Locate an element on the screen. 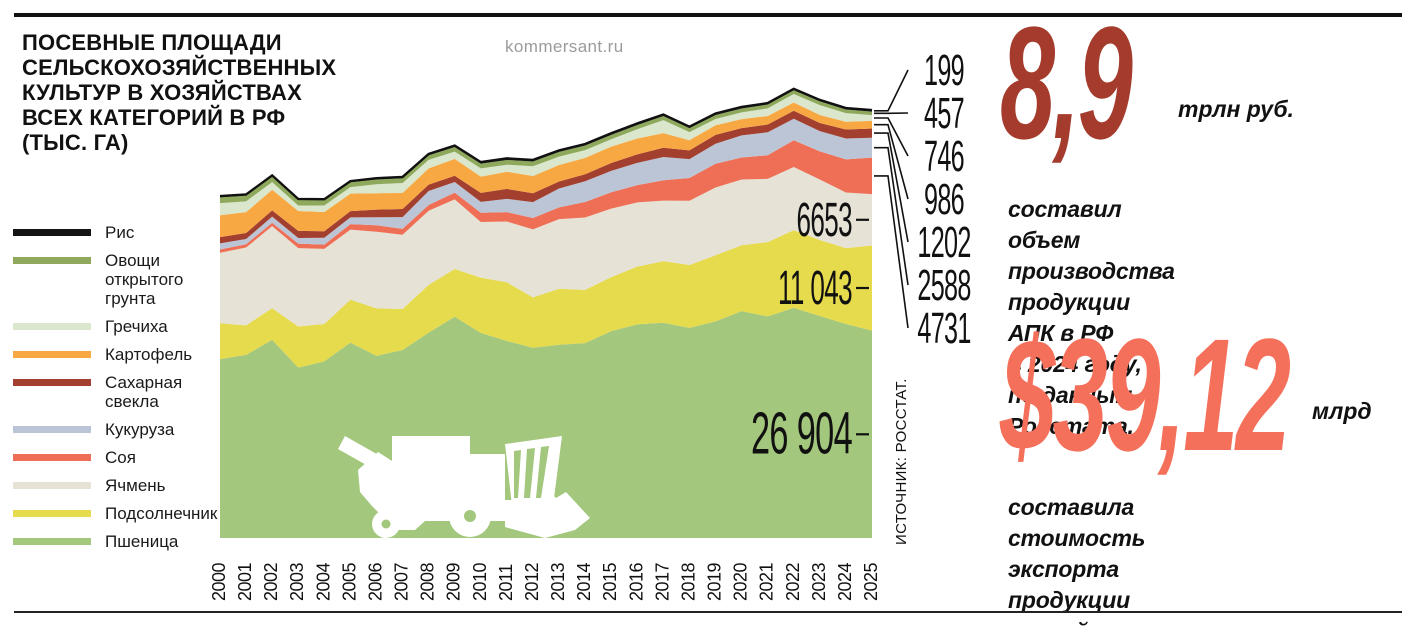  x-tick-label-2004: 2004 is located at coordinates (323, 581).